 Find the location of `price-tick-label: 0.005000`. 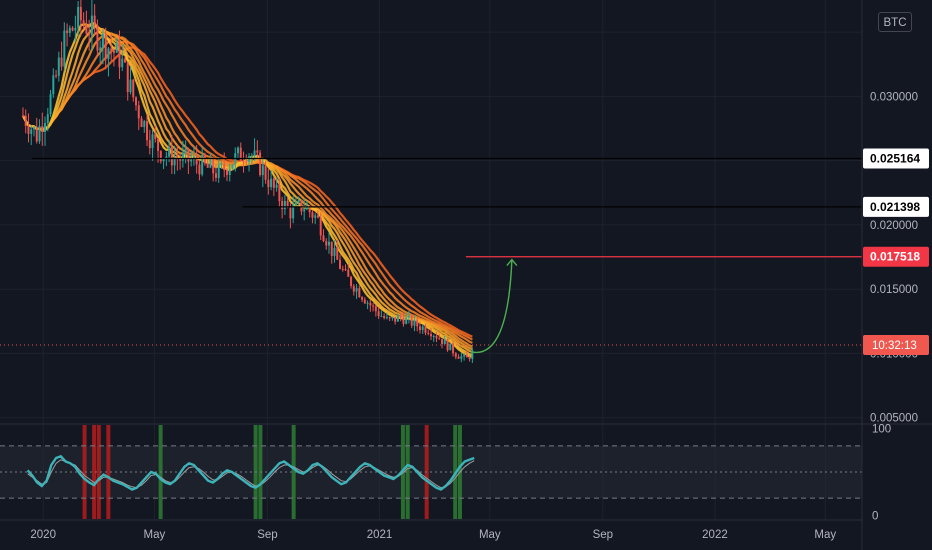

price-tick-label: 0.005000 is located at coordinates (894, 419).